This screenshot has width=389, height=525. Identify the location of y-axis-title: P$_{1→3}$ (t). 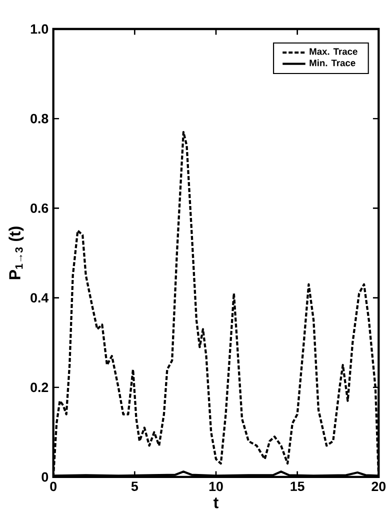
(16, 253).